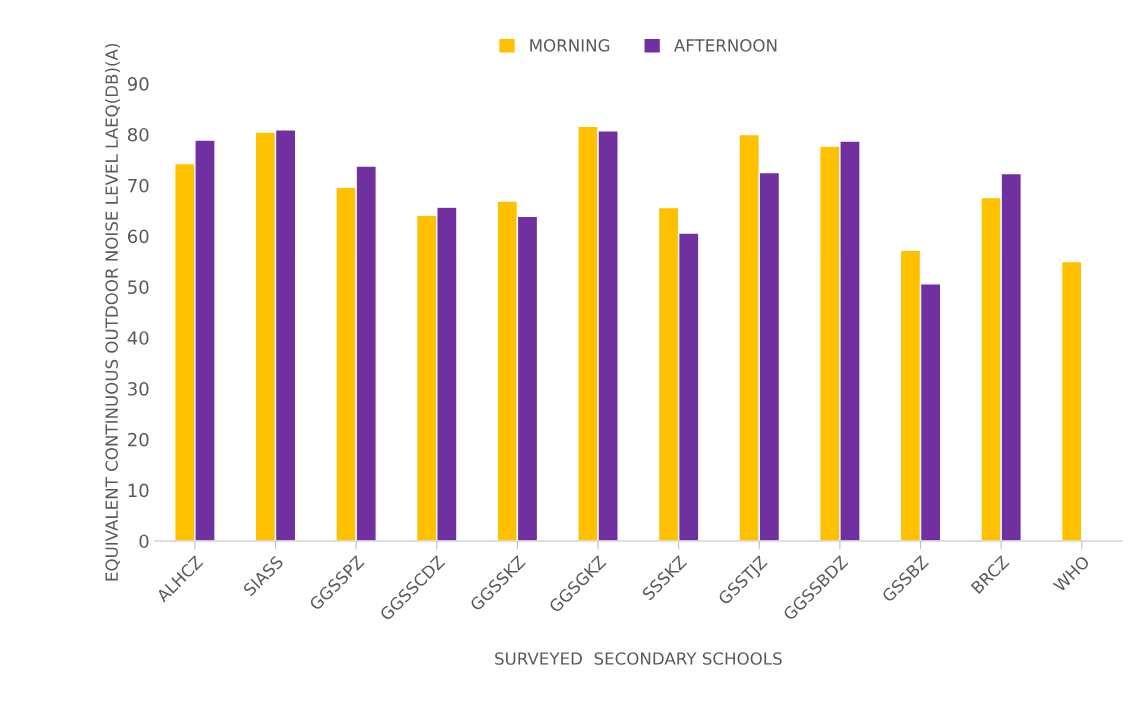 The height and width of the screenshot is (709, 1145). What do you see at coordinates (138, 134) in the screenshot?
I see `y-tick-label: 80` at bounding box center [138, 134].